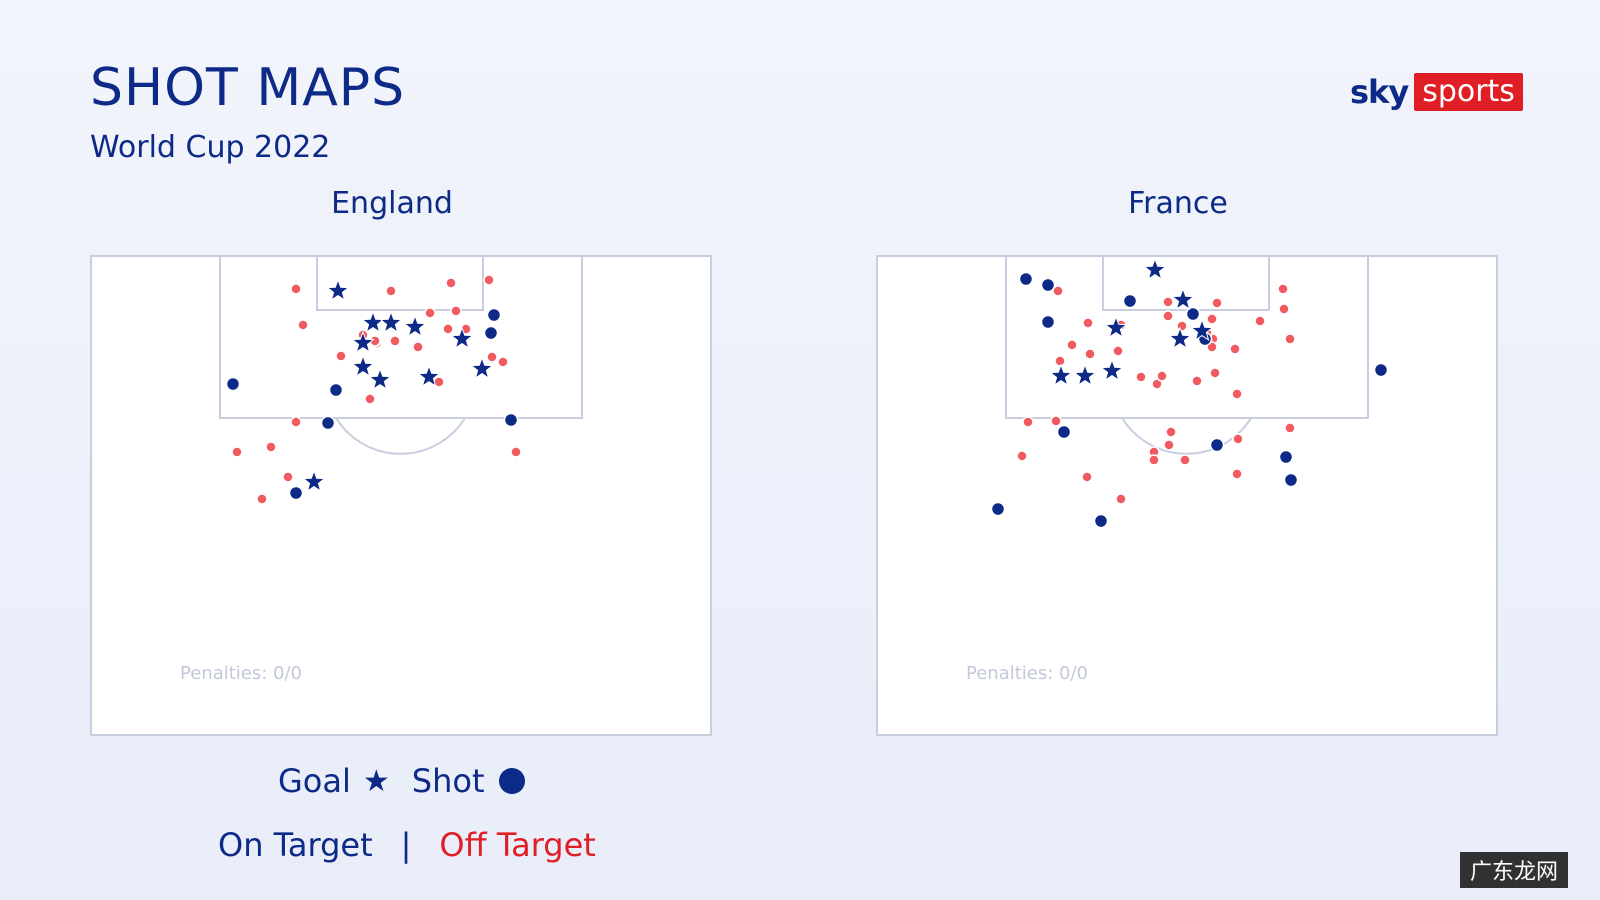  I want to click on chart-subtitle: World Cup 2022, so click(210, 147).